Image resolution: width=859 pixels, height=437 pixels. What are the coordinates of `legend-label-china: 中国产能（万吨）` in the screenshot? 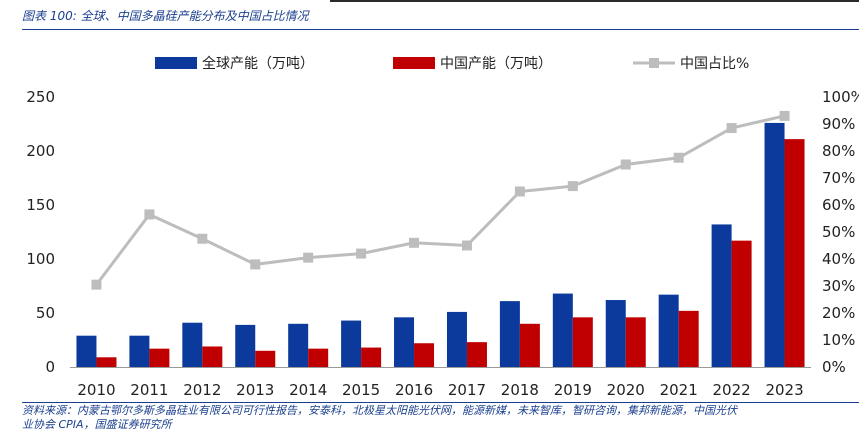 It's located at (496, 64).